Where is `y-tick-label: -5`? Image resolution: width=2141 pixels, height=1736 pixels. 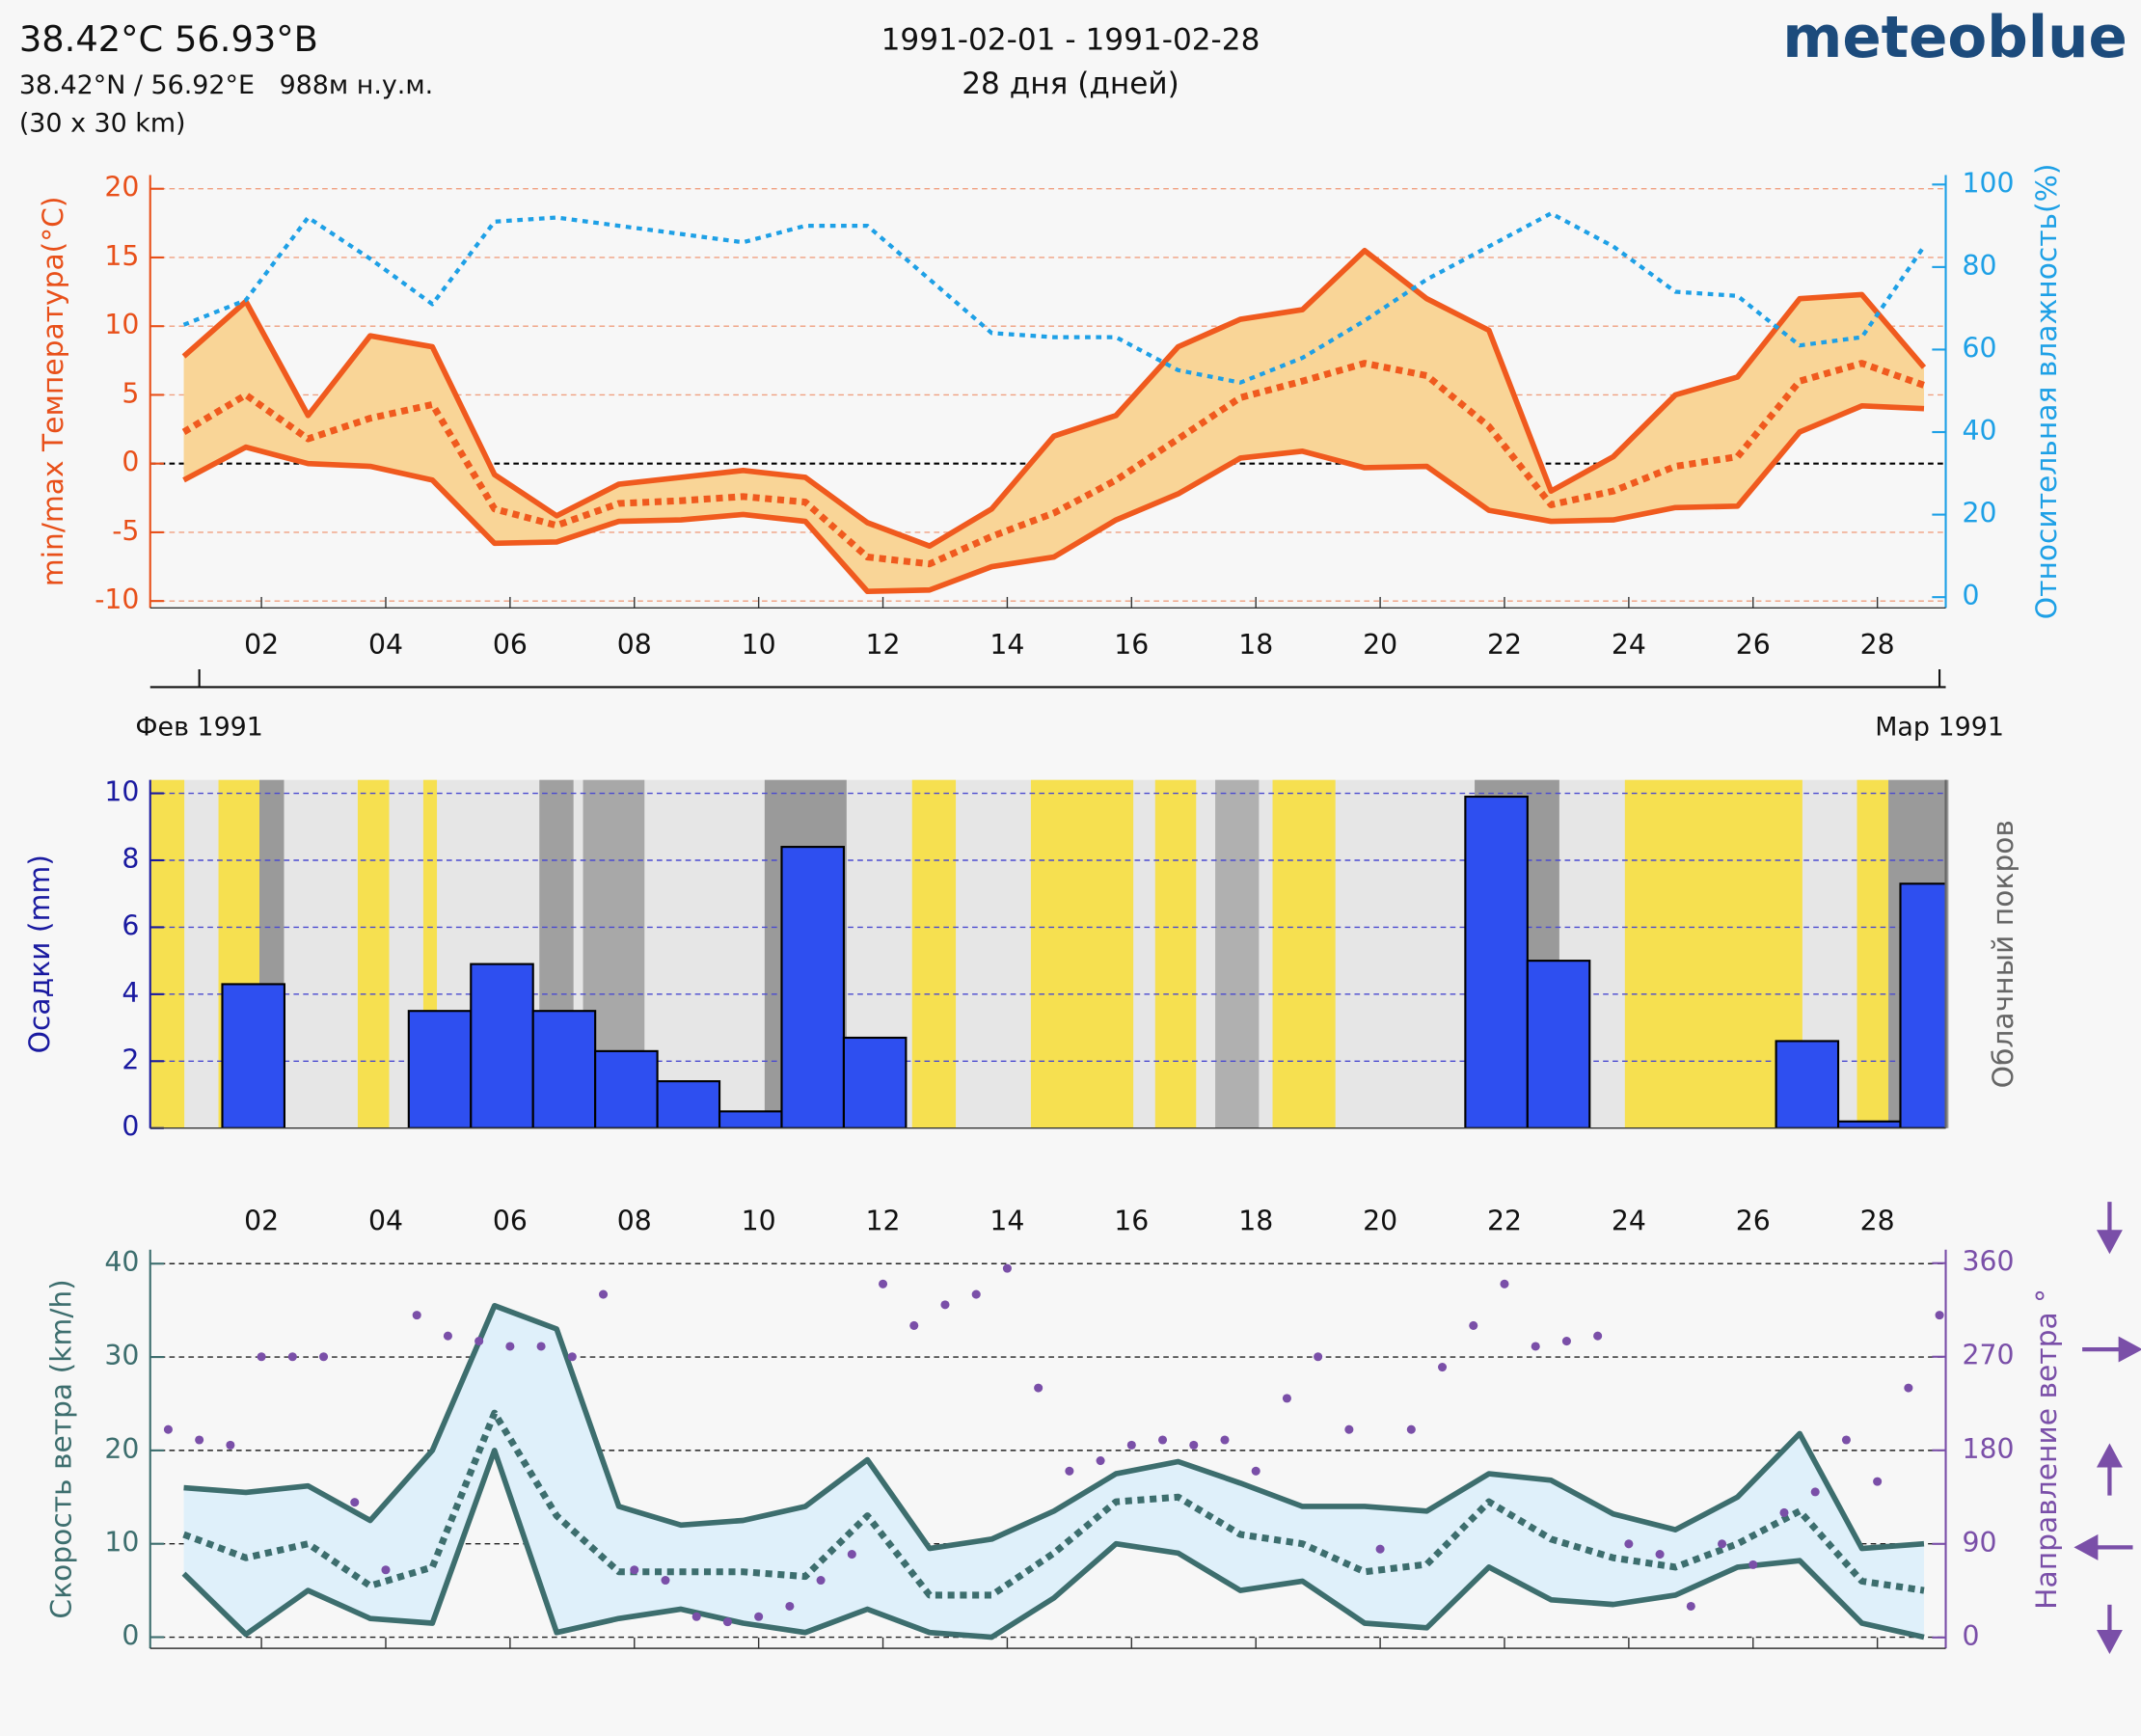
y-tick-label: -5 is located at coordinates (126, 531).